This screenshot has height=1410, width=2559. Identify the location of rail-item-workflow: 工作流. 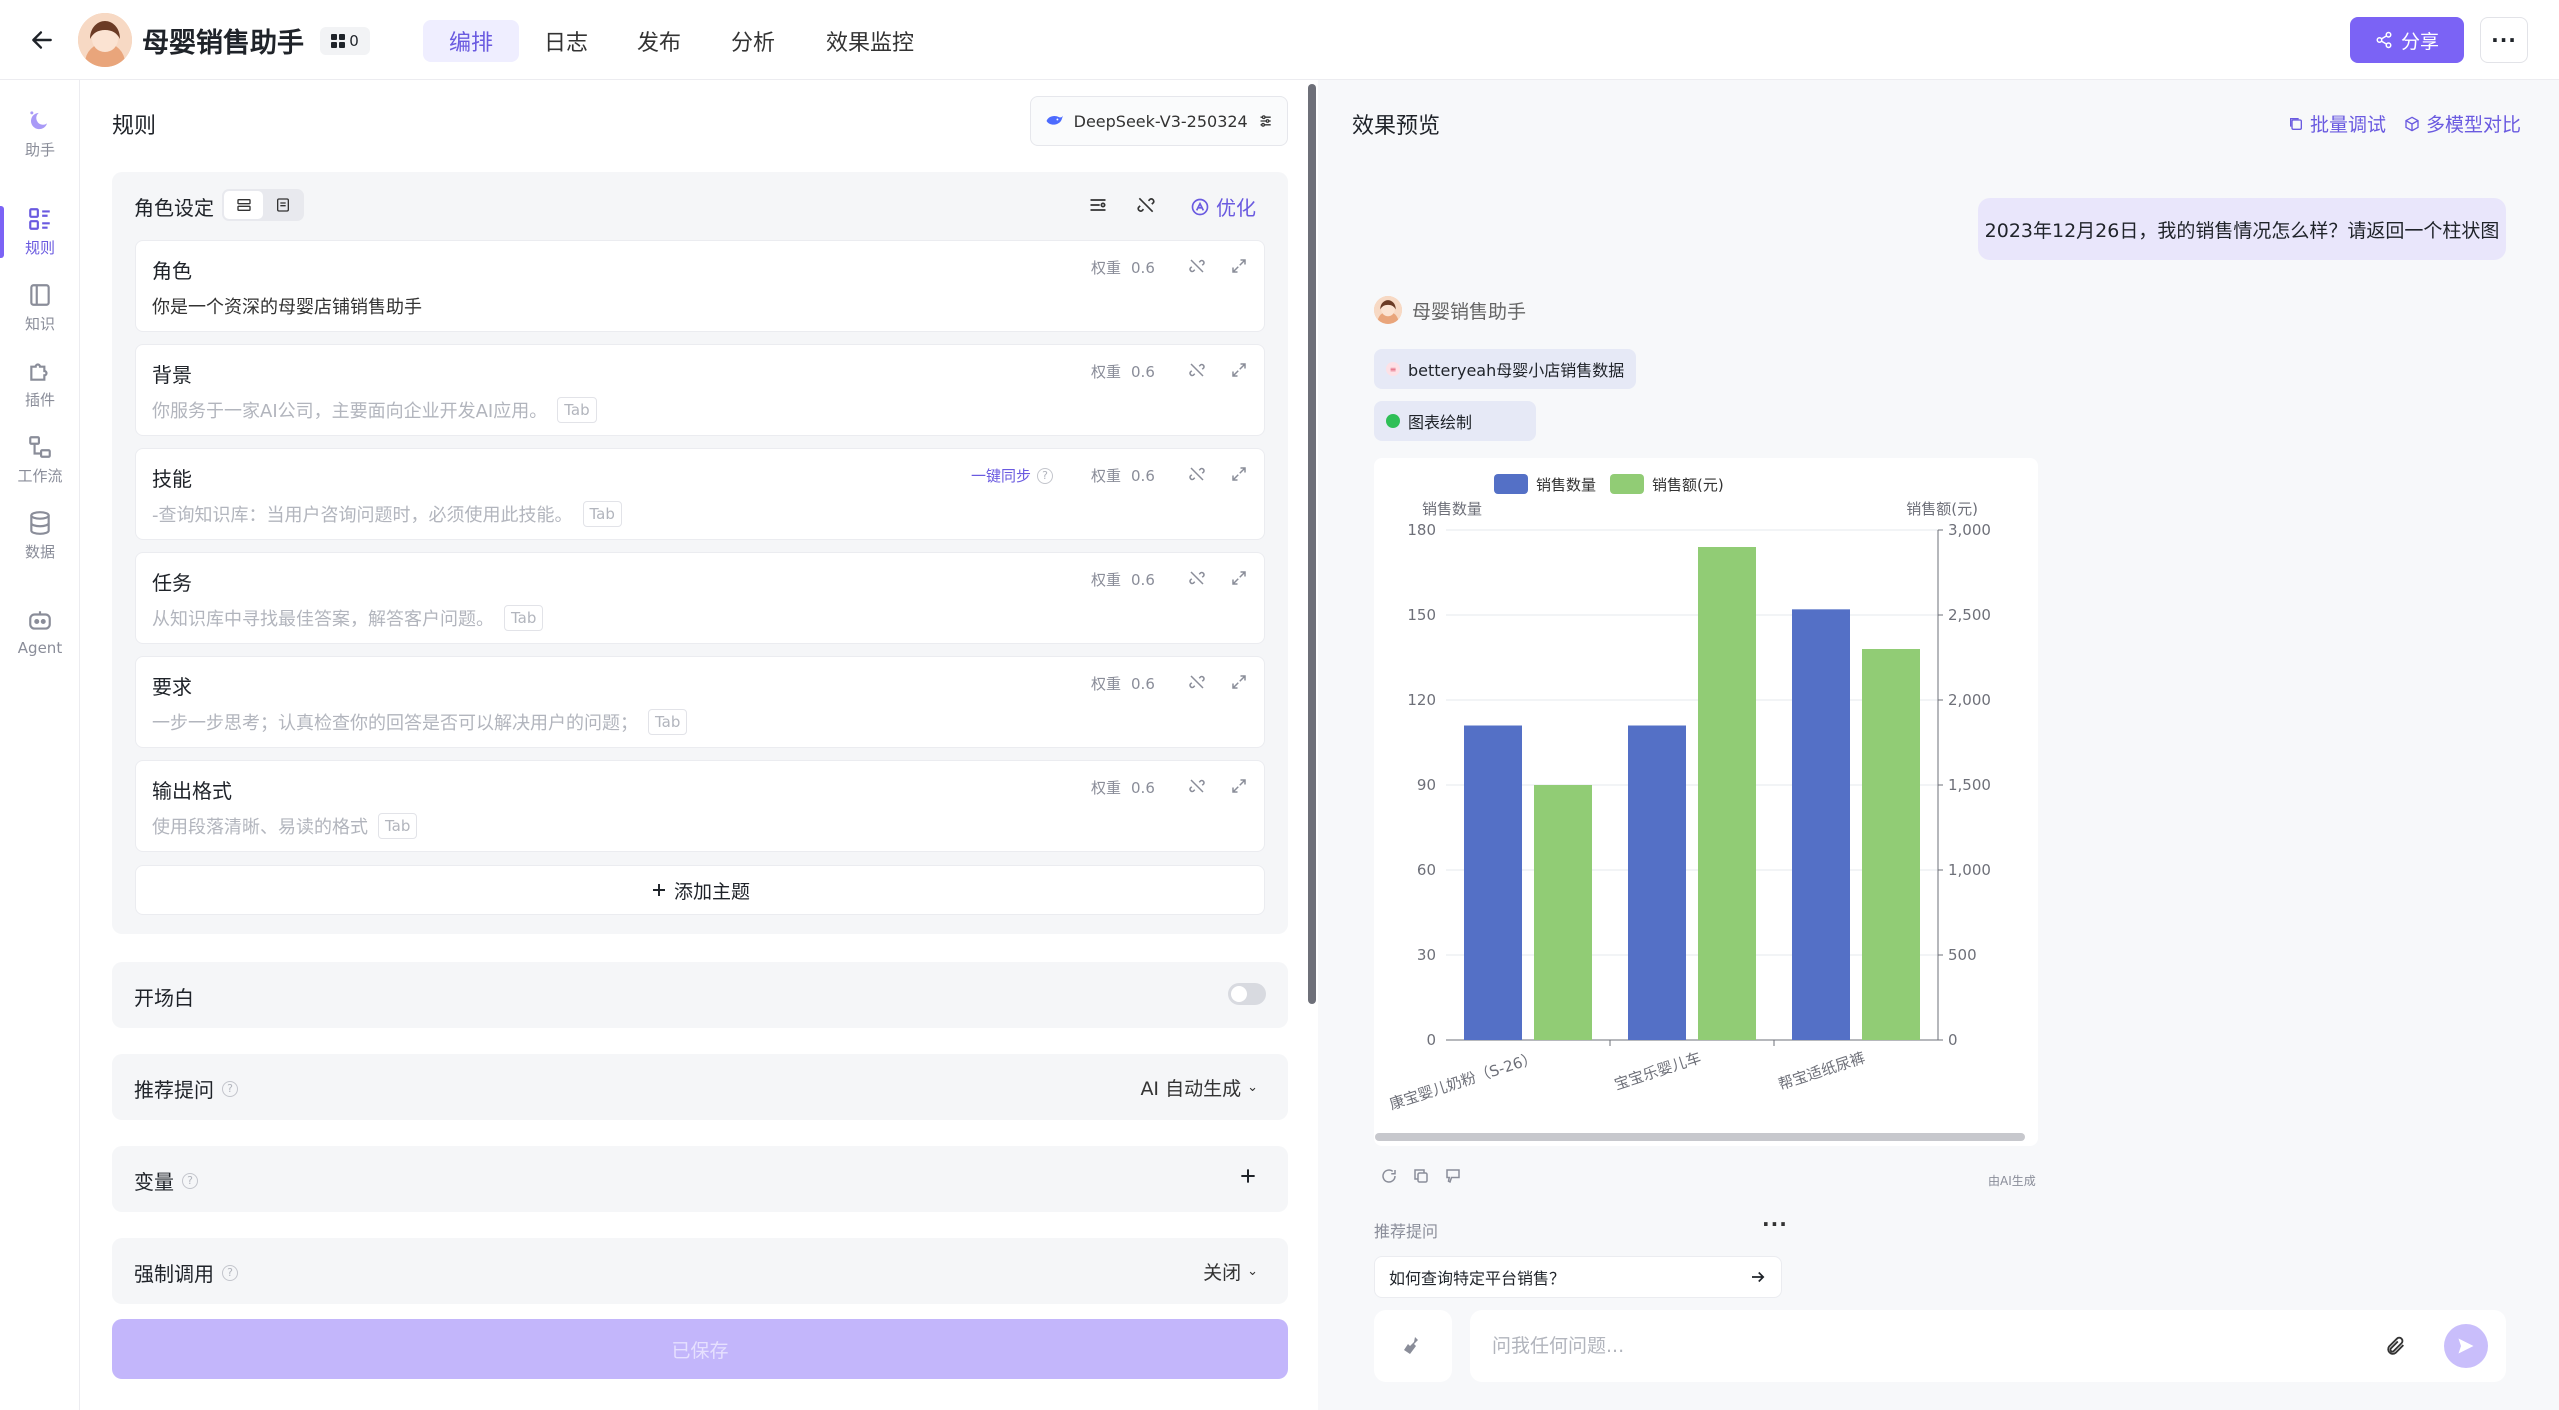
(40, 459).